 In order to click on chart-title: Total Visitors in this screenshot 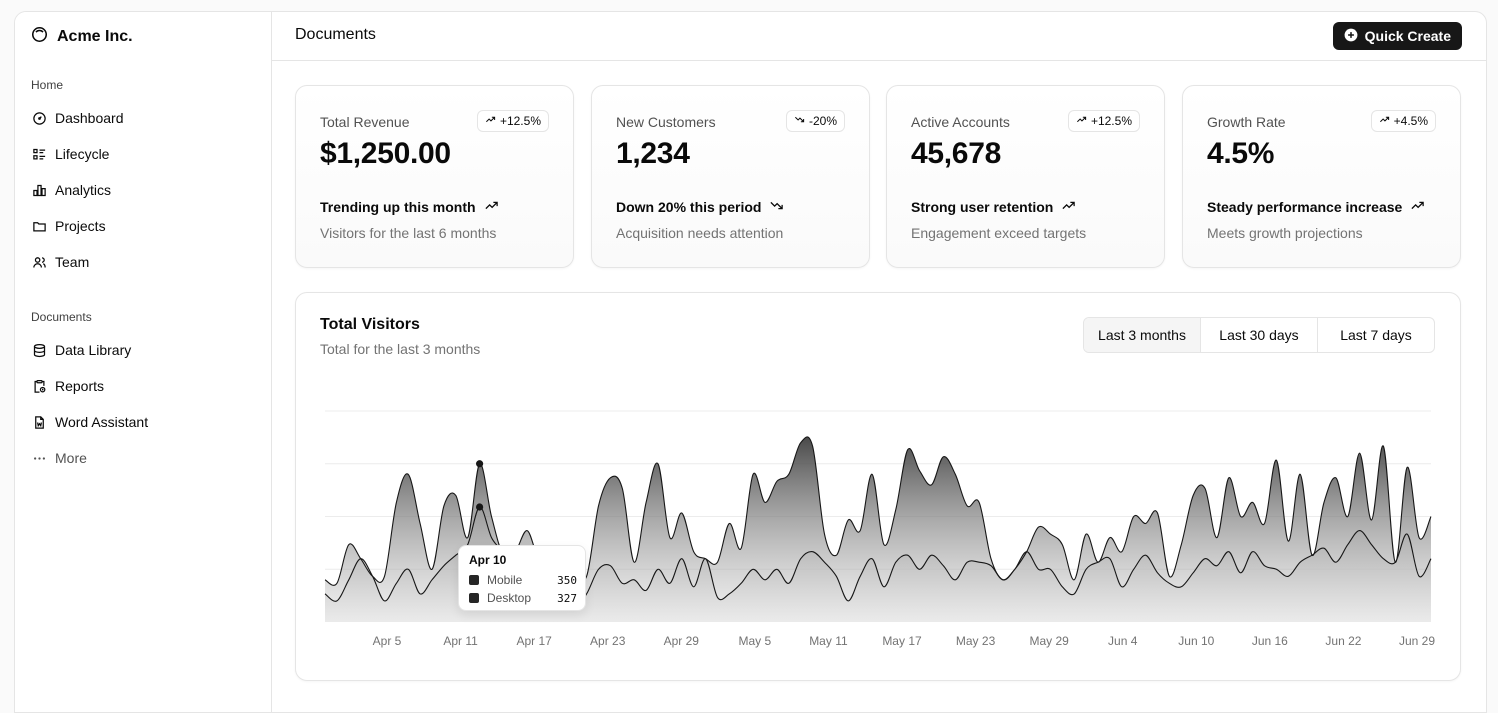, I will do `click(370, 324)`.